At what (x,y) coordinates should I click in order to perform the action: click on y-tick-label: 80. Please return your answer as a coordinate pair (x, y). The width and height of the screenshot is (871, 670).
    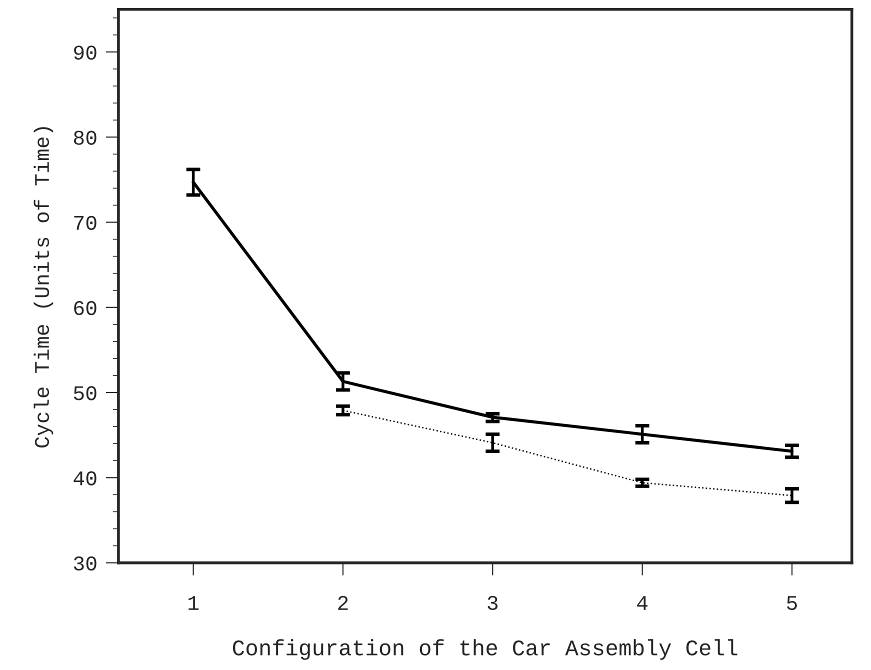
    Looking at the image, I should click on (85, 137).